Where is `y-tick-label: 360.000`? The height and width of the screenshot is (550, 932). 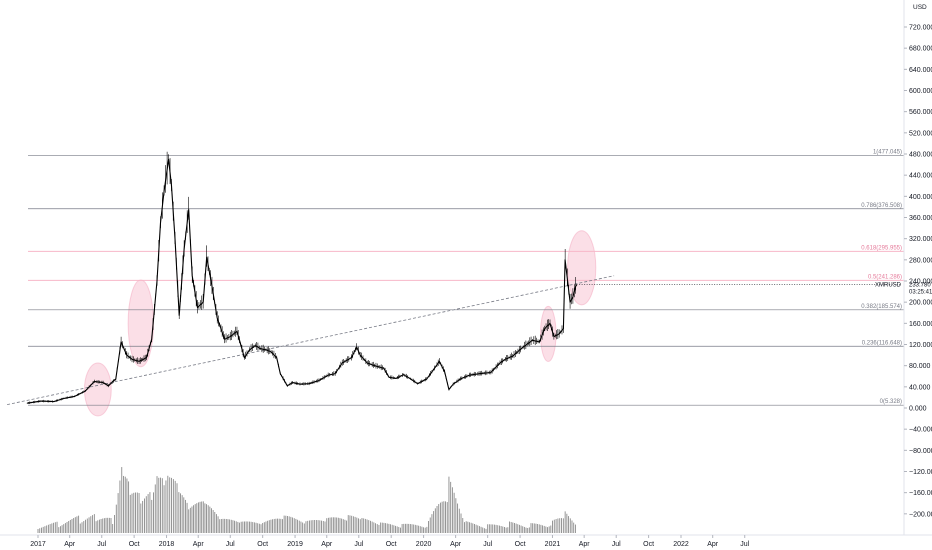
y-tick-label: 360.000 is located at coordinates (920, 218).